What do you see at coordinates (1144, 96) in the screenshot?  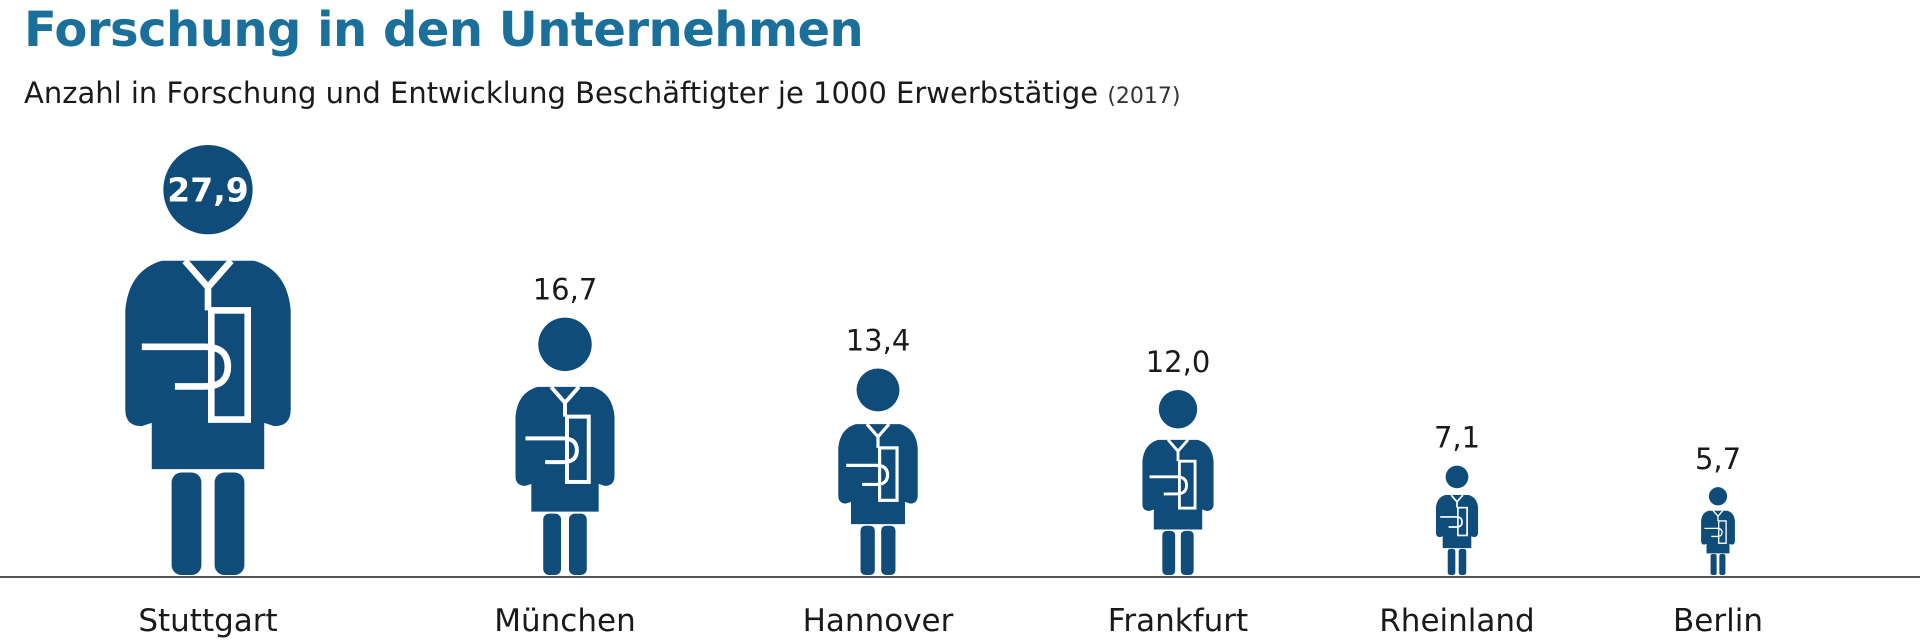 I see `subtitle-year: (2017)` at bounding box center [1144, 96].